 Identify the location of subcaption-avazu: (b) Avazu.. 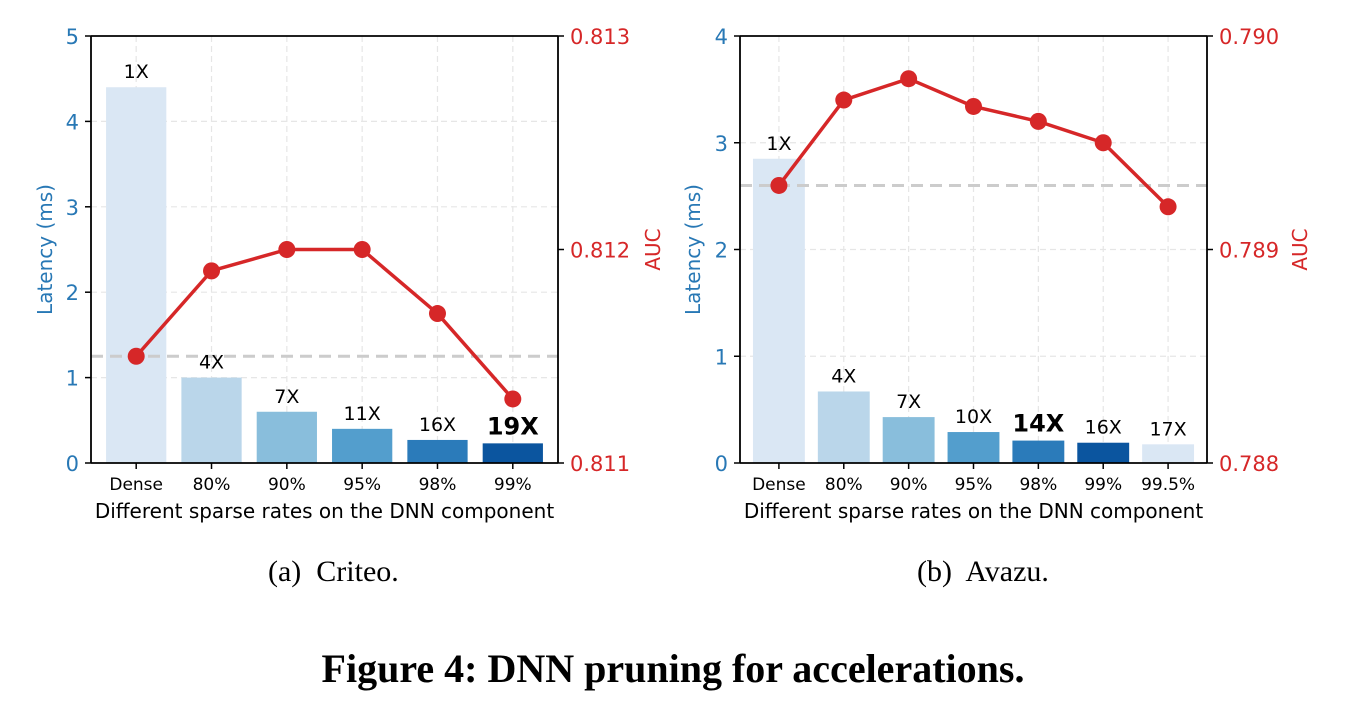
(983, 571).